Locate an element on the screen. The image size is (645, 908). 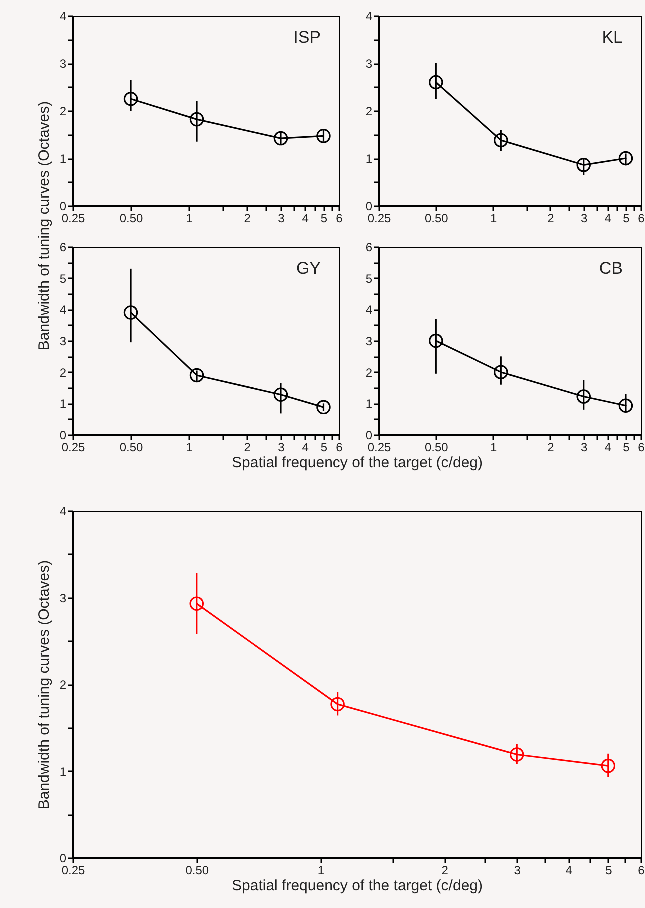
text: KL is located at coordinates (612, 37).